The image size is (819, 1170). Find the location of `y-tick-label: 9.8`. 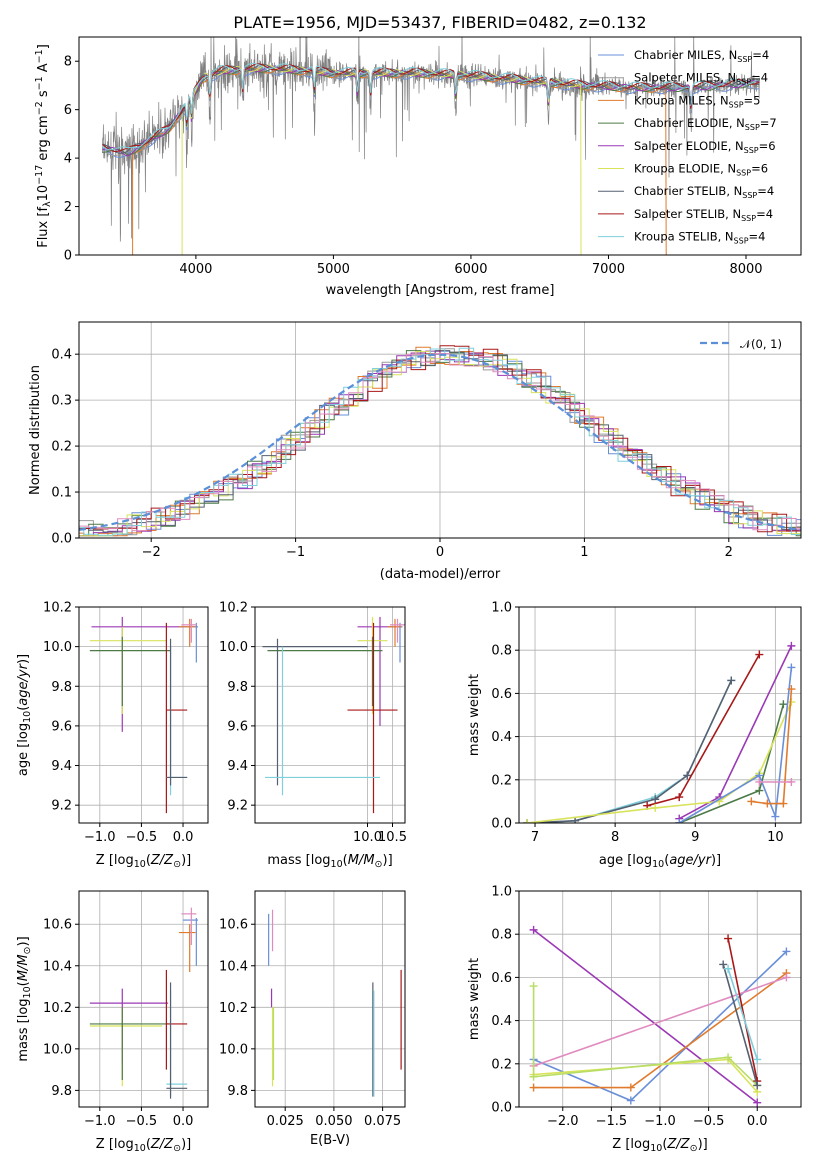

y-tick-label: 9.8 is located at coordinates (61, 687).